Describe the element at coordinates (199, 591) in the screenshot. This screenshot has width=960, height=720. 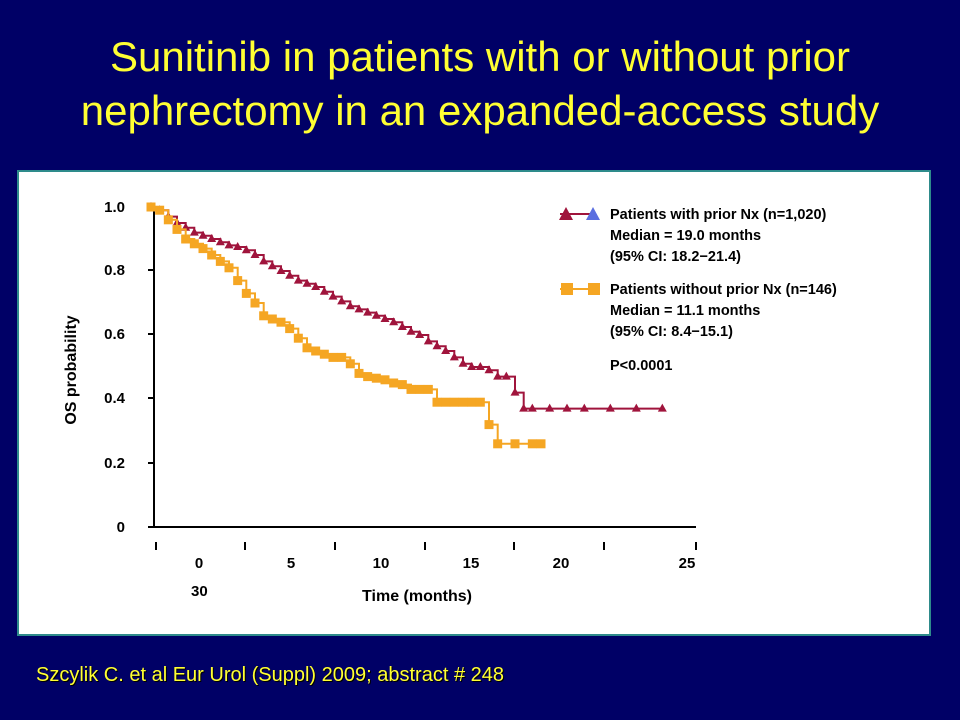
I see `x-tick-extra-label: 30` at that location.